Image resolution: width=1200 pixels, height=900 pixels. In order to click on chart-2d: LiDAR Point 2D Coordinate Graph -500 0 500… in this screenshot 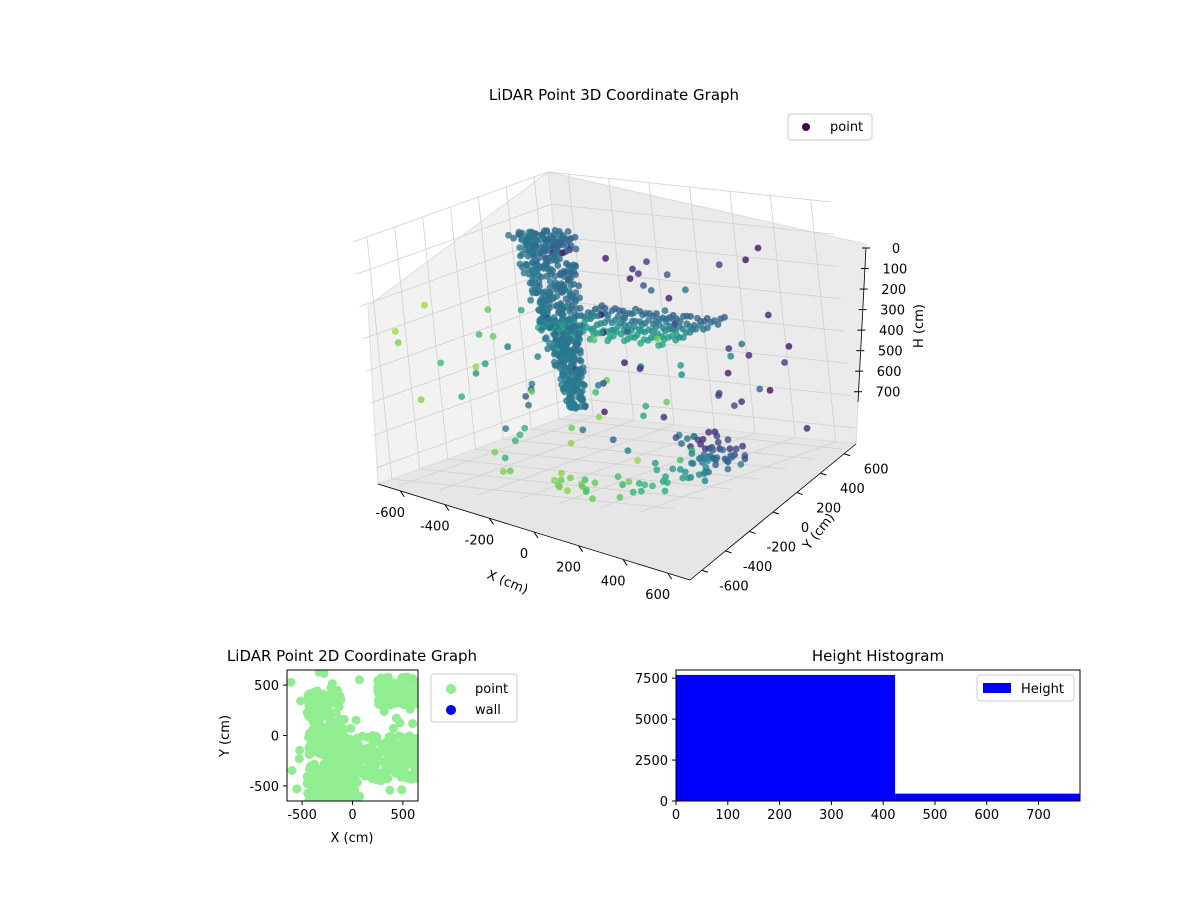, I will do `click(368, 746)`.